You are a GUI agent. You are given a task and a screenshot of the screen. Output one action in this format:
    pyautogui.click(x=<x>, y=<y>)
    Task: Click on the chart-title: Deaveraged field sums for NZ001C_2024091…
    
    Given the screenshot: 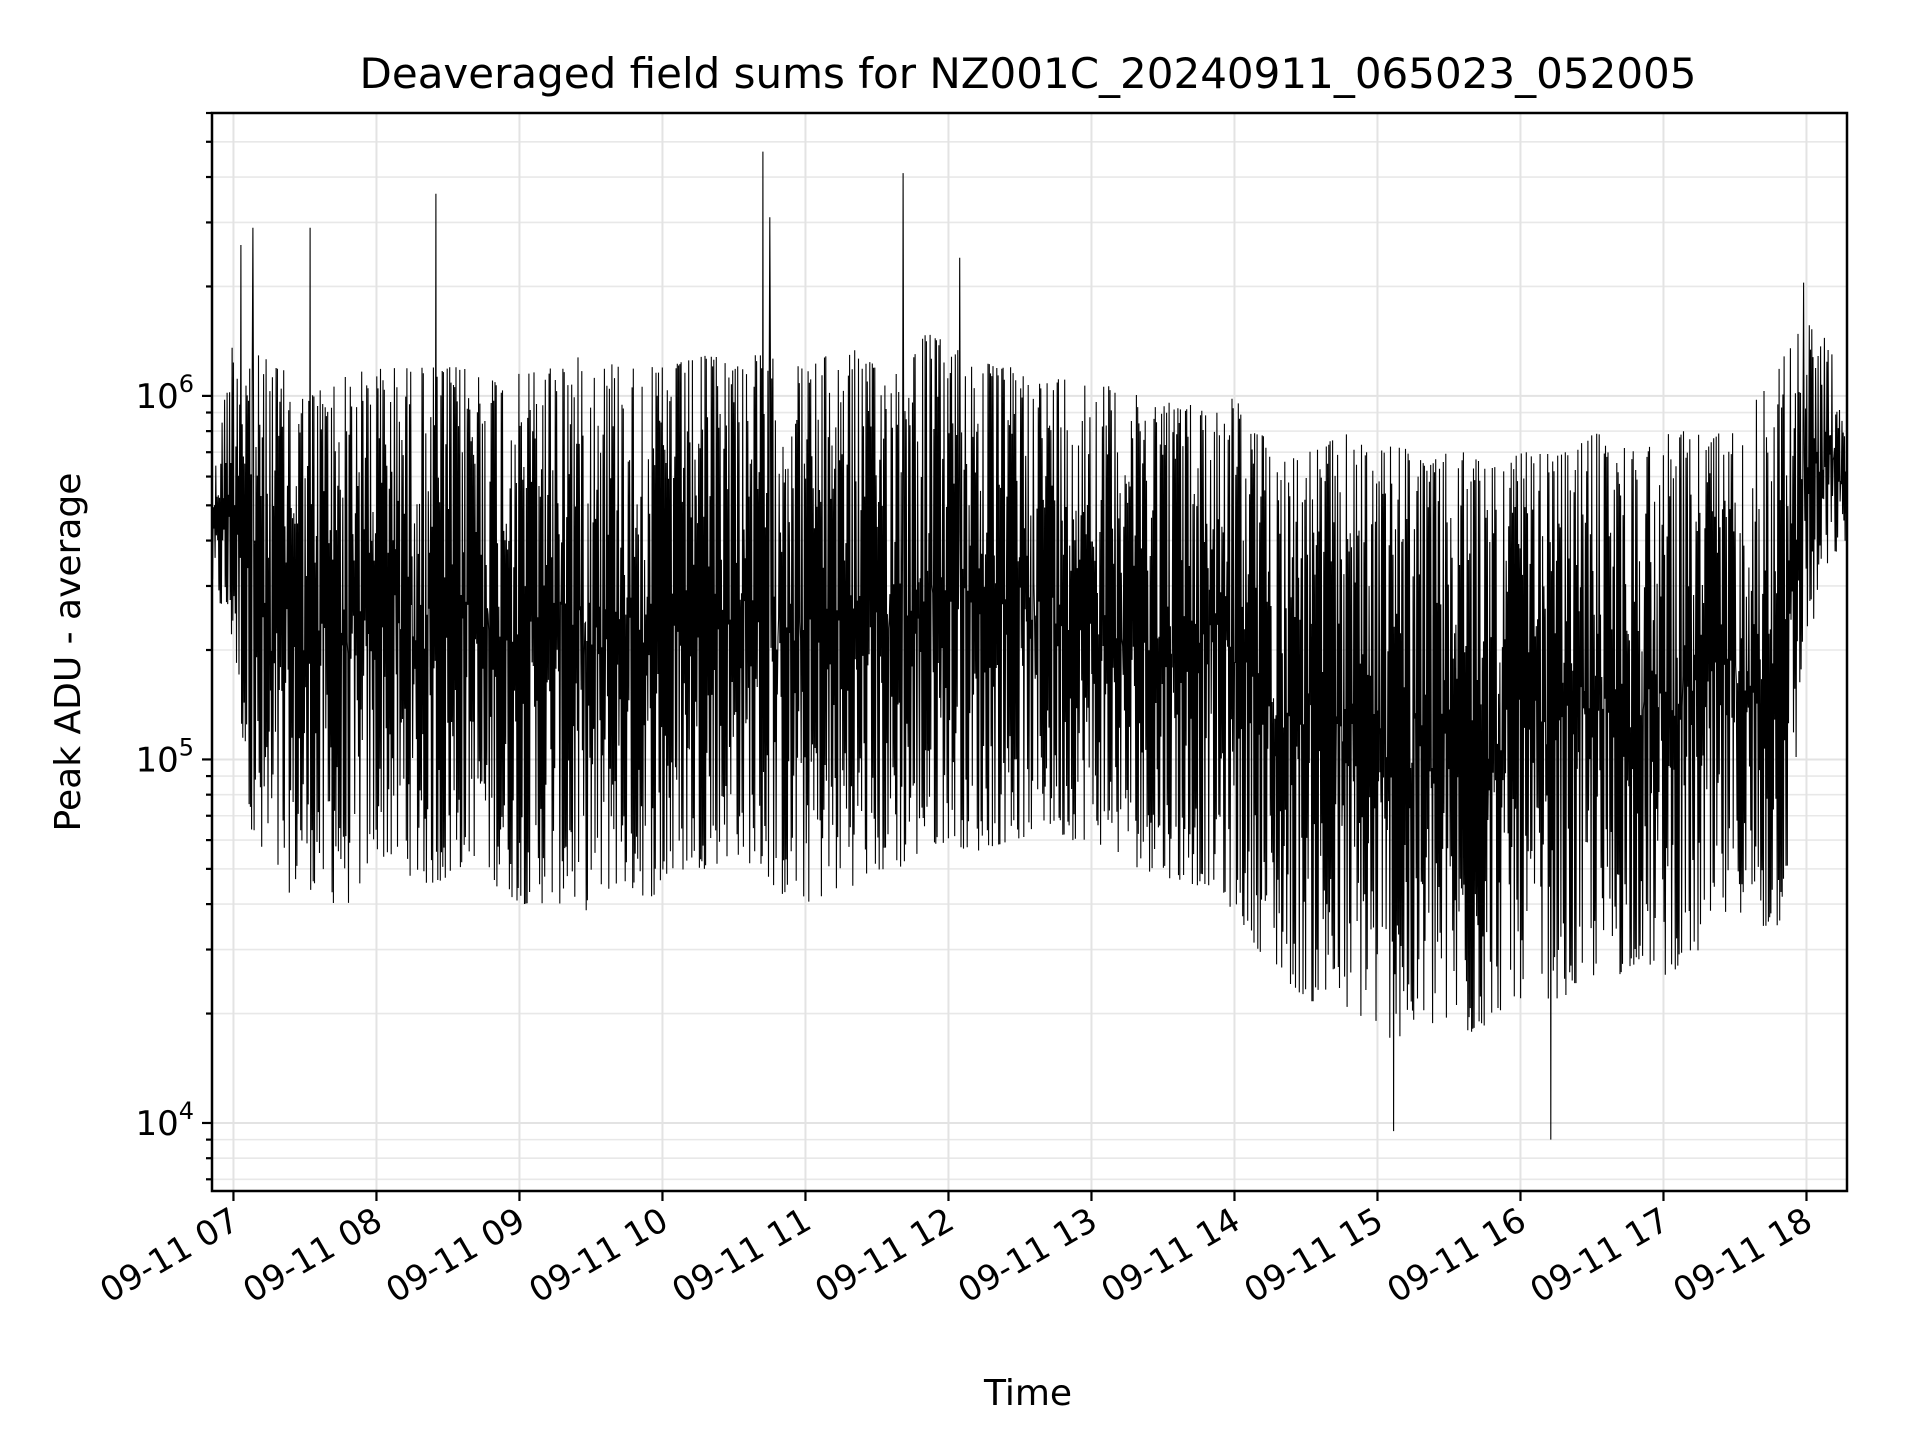 What is the action you would take?
    pyautogui.click(x=1028, y=73)
    